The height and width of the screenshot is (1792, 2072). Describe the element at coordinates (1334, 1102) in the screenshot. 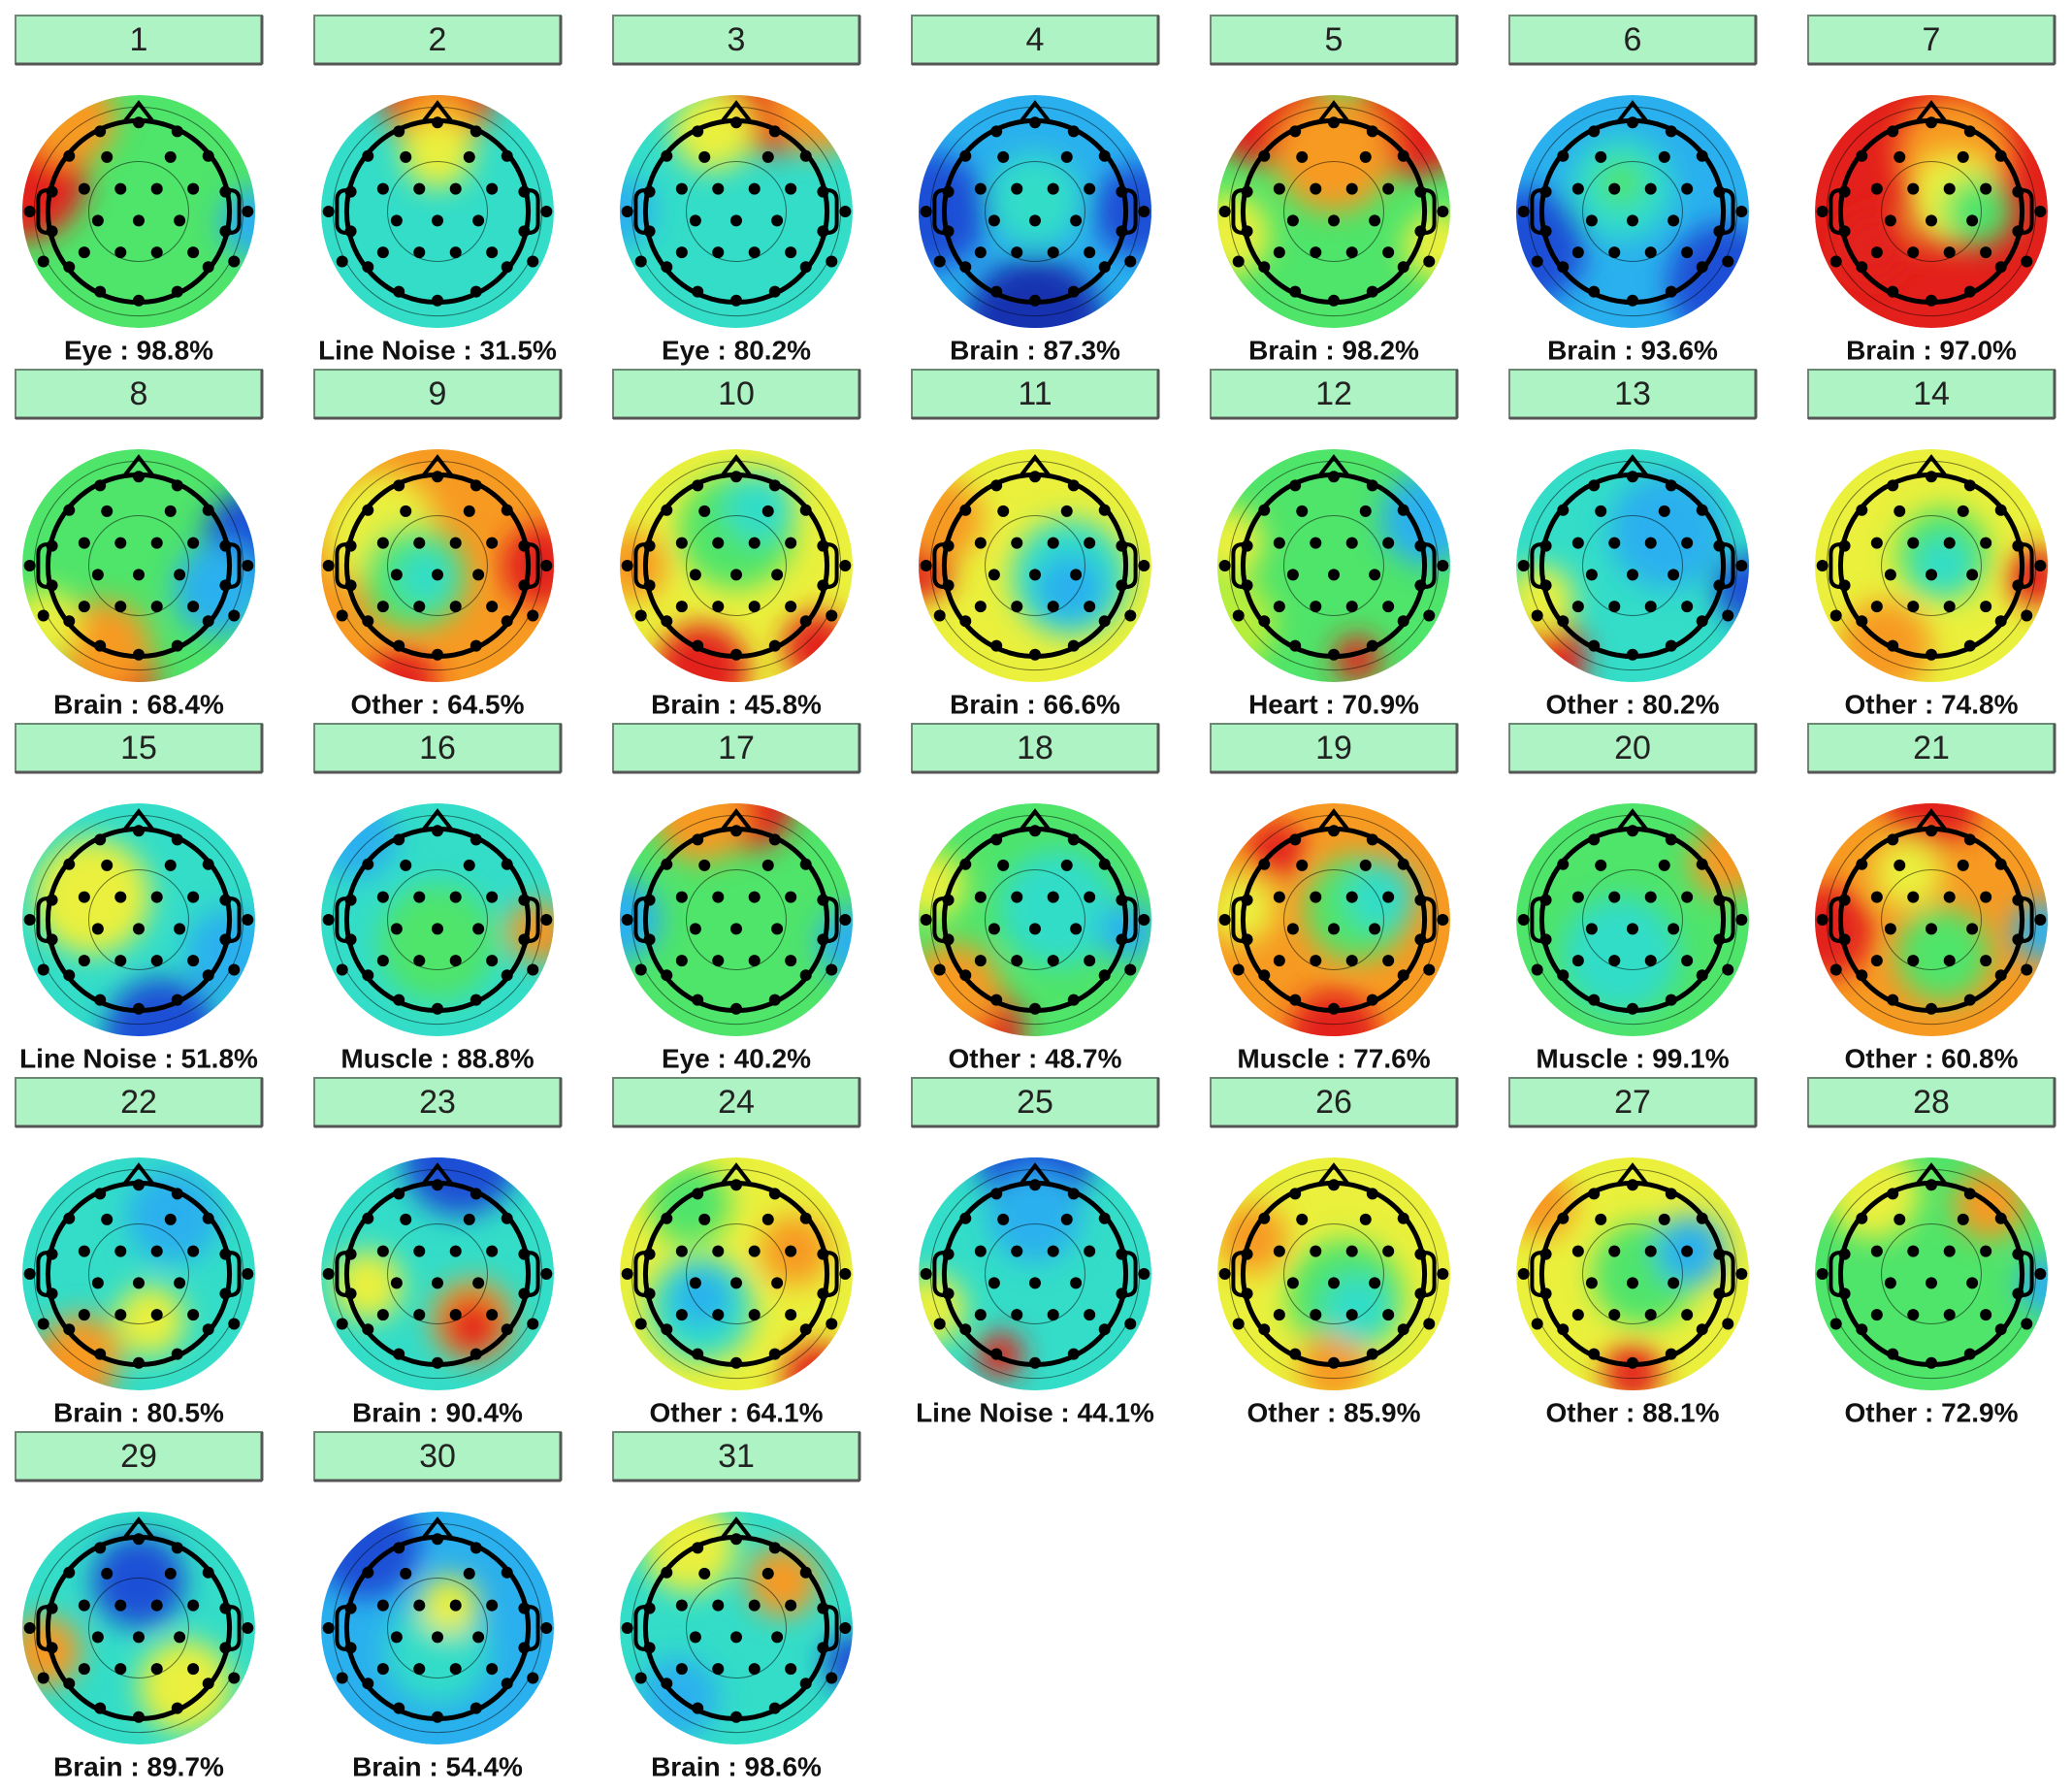

I see `component-button: 26` at that location.